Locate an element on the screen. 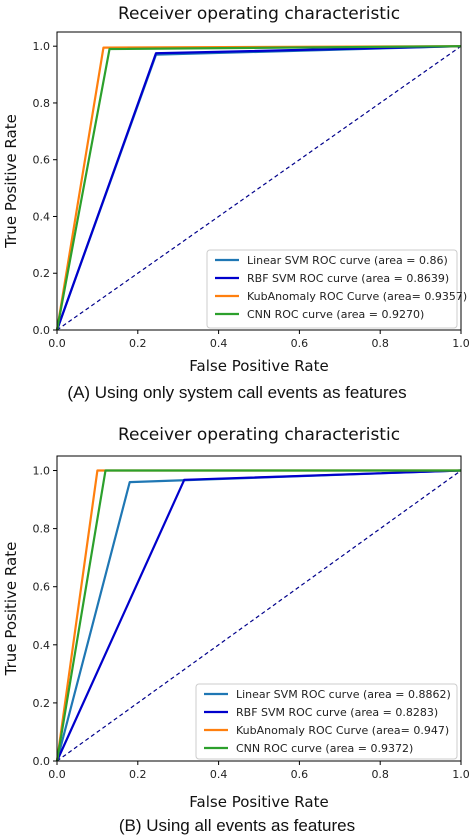 The height and width of the screenshot is (839, 474). legend-entry-3: KubAnomaly ROC Curve (area= 0.9357) is located at coordinates (357, 296).